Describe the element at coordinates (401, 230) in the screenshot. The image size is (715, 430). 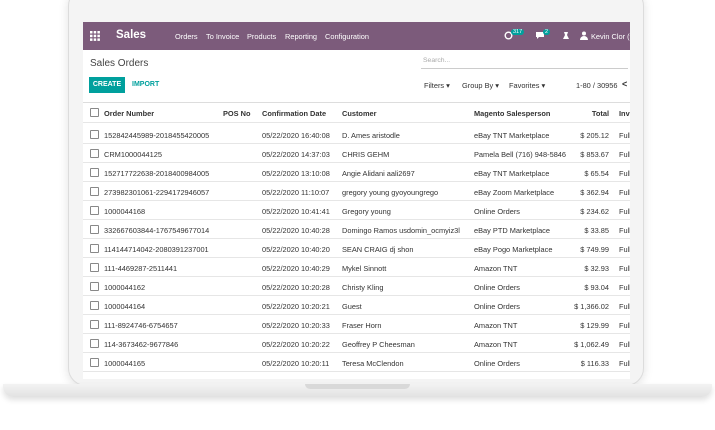
I see `cell-customer: Domingo Ramos usdomin_ocmyiz3l` at that location.